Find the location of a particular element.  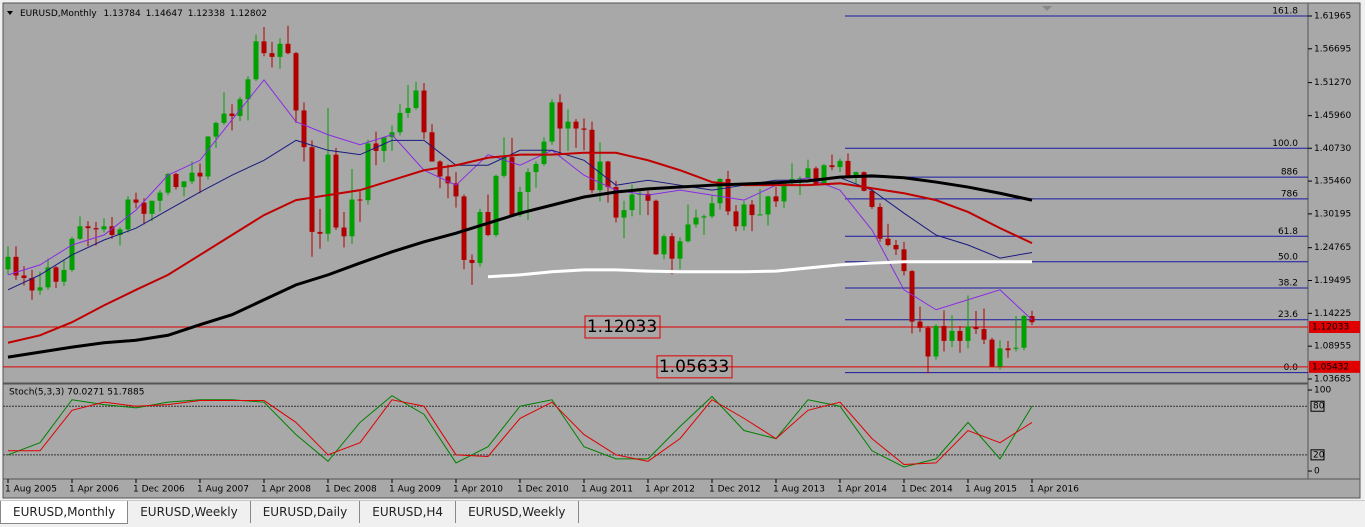

x-tick-label: 1 Aug 2005 is located at coordinates (31, 490).